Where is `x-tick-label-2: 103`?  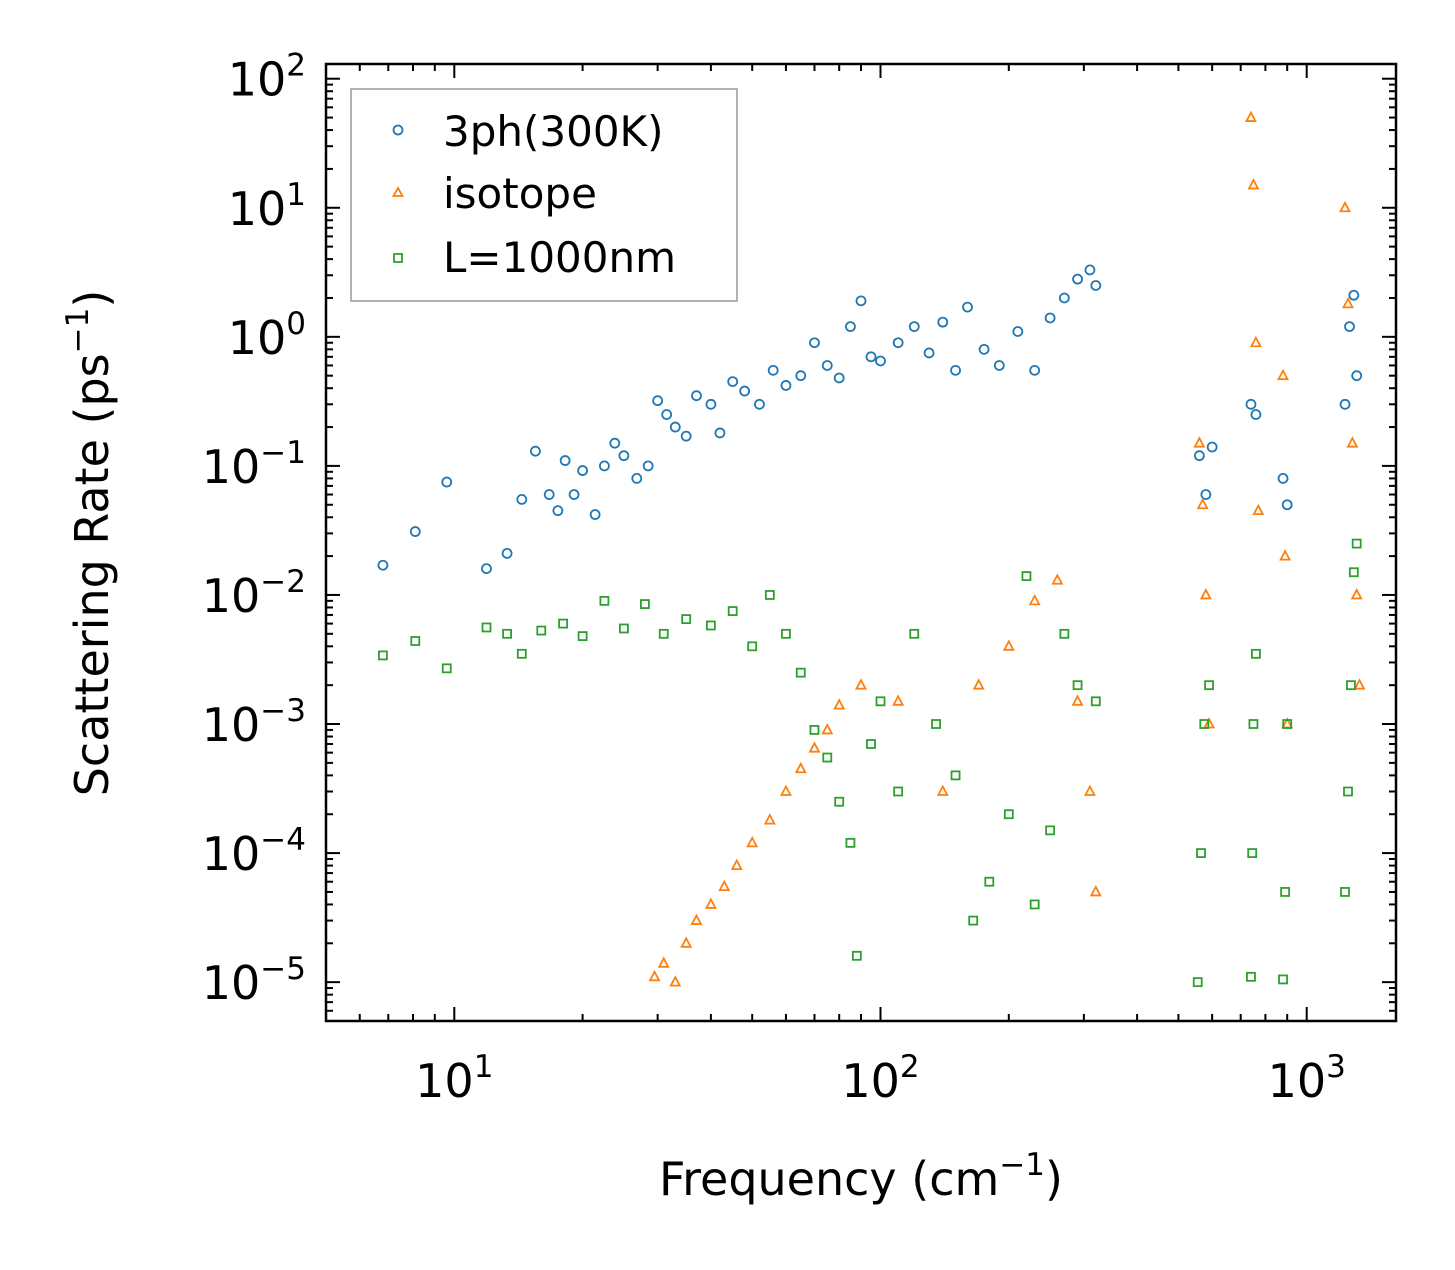 x-tick-label-2: 103 is located at coordinates (1307, 1078).